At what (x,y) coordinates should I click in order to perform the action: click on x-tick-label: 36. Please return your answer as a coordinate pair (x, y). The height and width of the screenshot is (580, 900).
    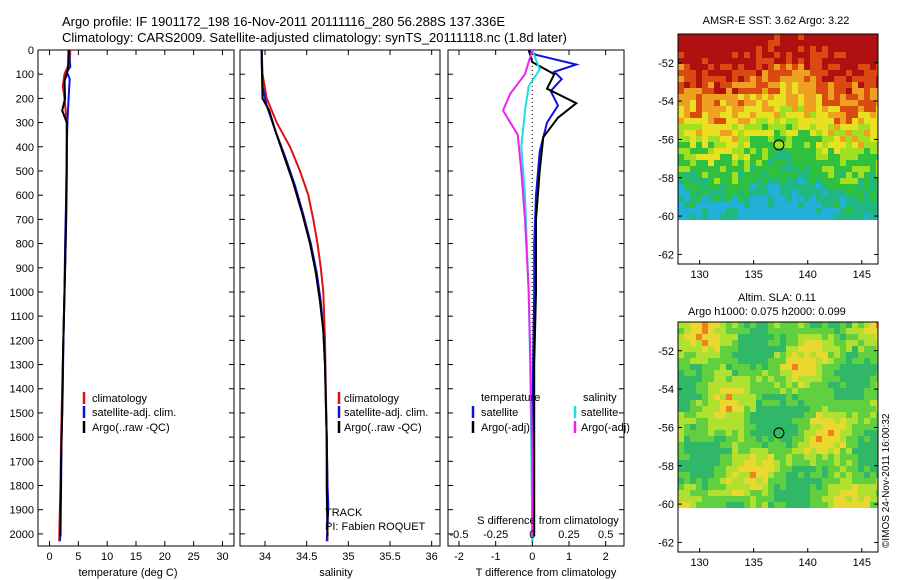
    Looking at the image, I should click on (432, 557).